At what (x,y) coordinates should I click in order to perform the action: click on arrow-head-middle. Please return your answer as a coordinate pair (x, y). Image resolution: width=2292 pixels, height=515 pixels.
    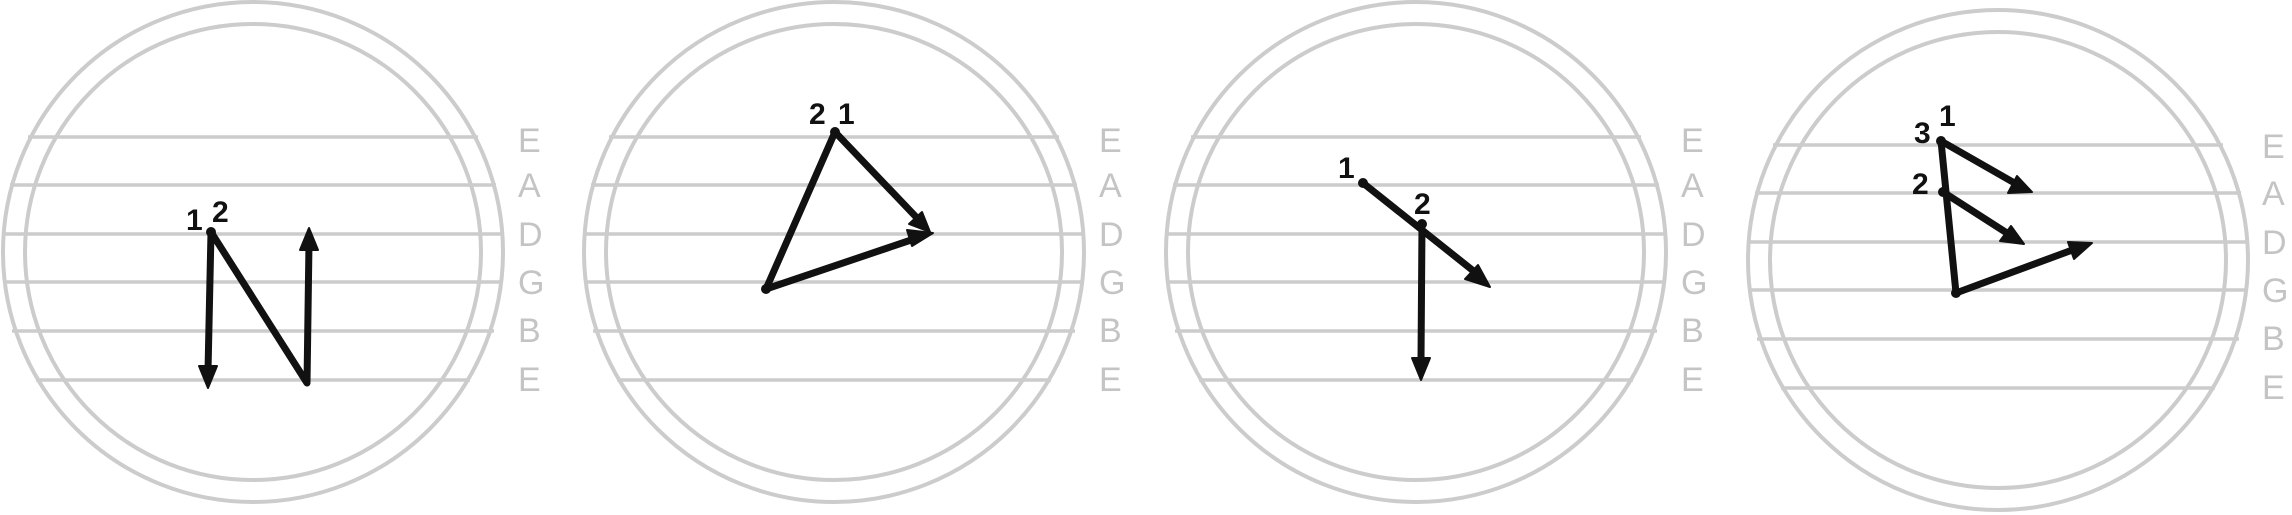
    Looking at the image, I should click on (2012, 235).